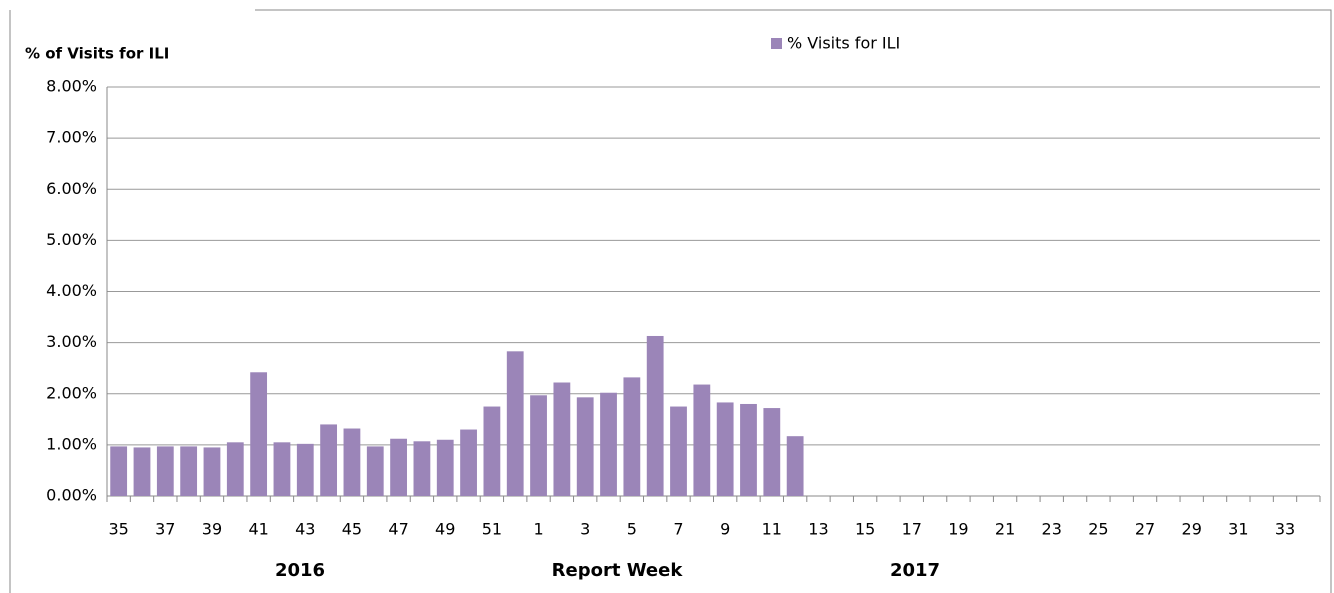  Describe the element at coordinates (585, 529) in the screenshot. I see `x-tick-label: 3` at that location.